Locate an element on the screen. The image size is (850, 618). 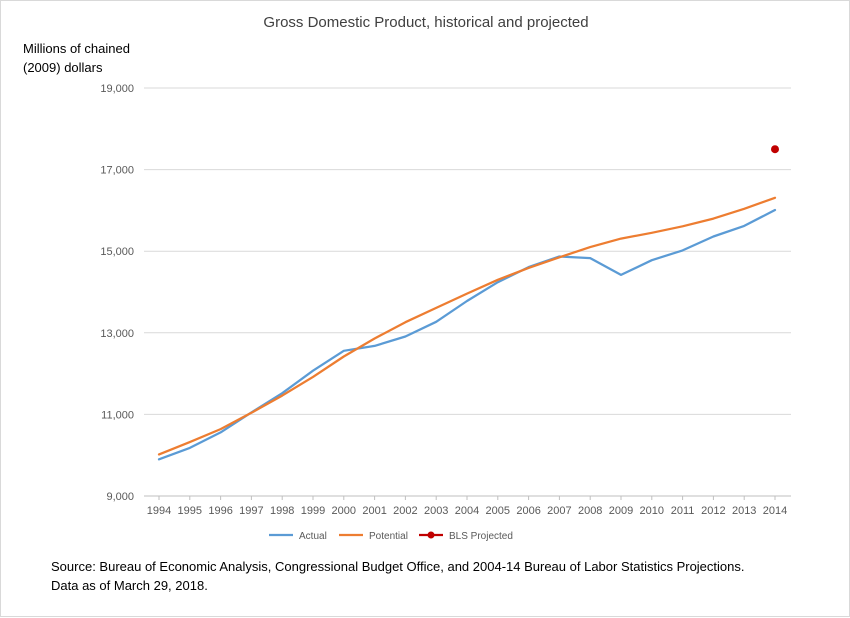
y-axis-tick-labels: 9,000 11,000 13,000 15,000 17,000 19,000 is located at coordinates (117, 293).